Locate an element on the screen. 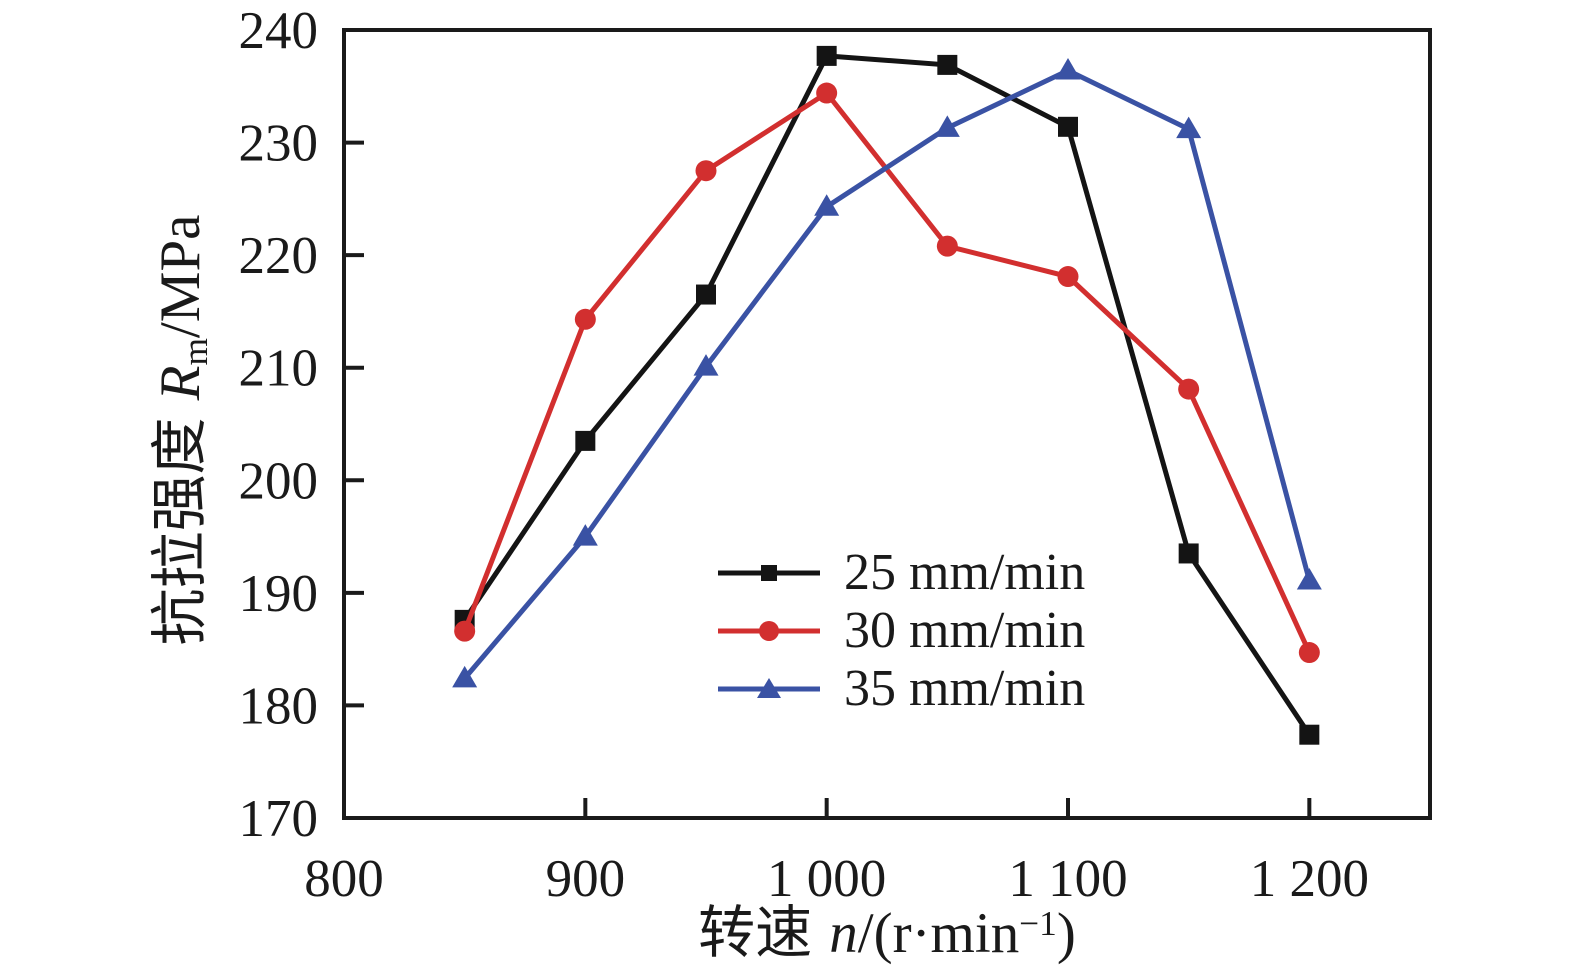 This screenshot has width=1575, height=973. legend-label: 30 mm/min is located at coordinates (965, 630).